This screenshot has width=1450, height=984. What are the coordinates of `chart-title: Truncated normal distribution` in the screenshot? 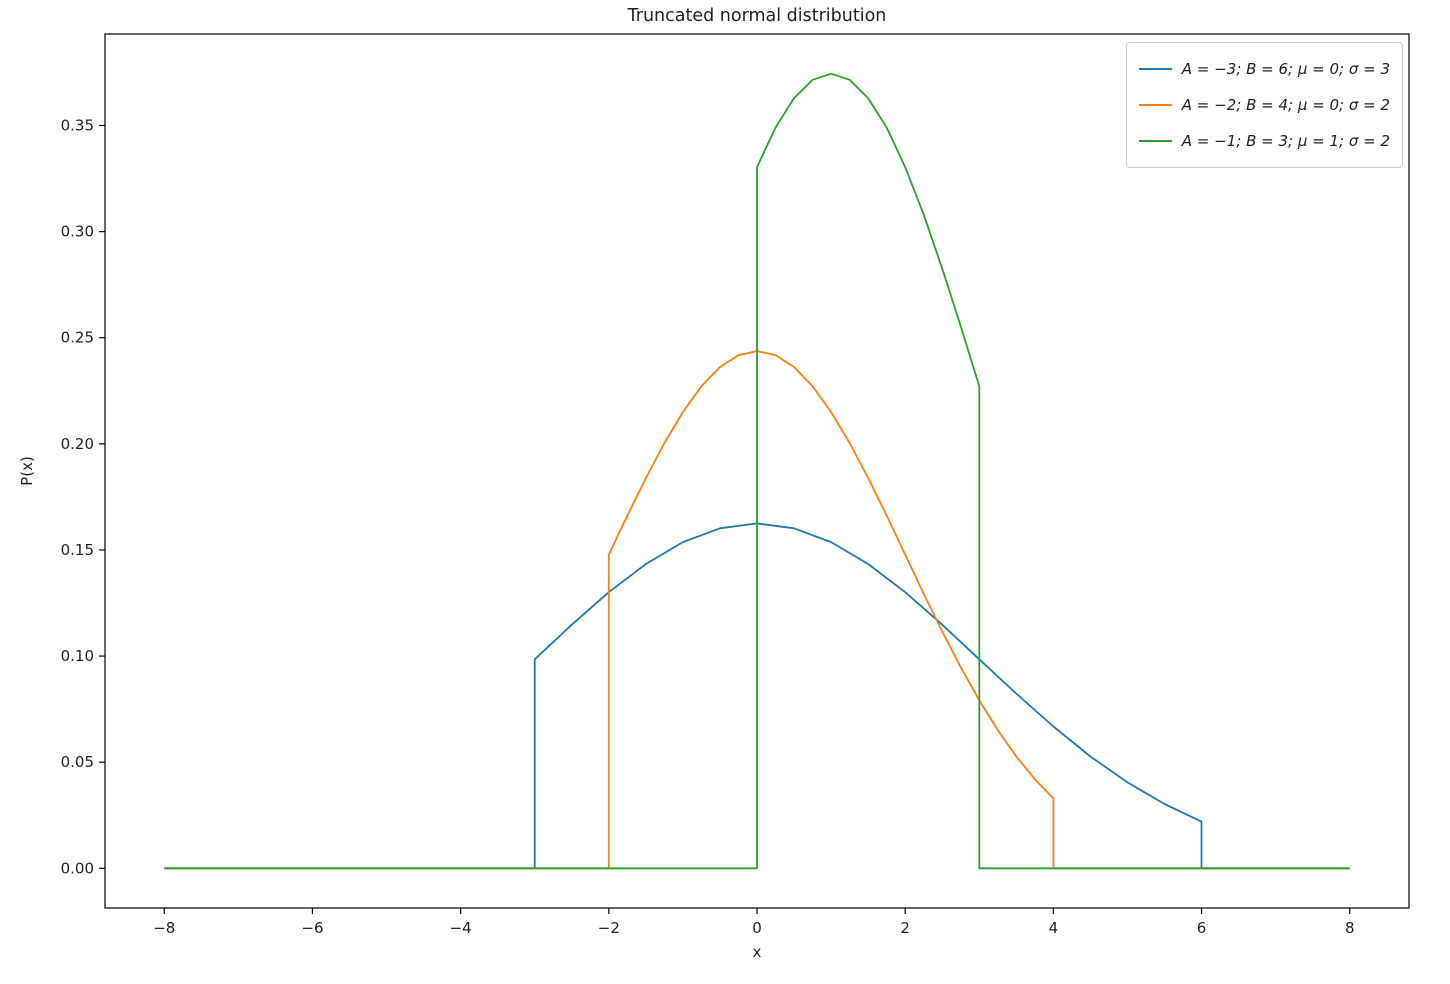 It's located at (757, 16).